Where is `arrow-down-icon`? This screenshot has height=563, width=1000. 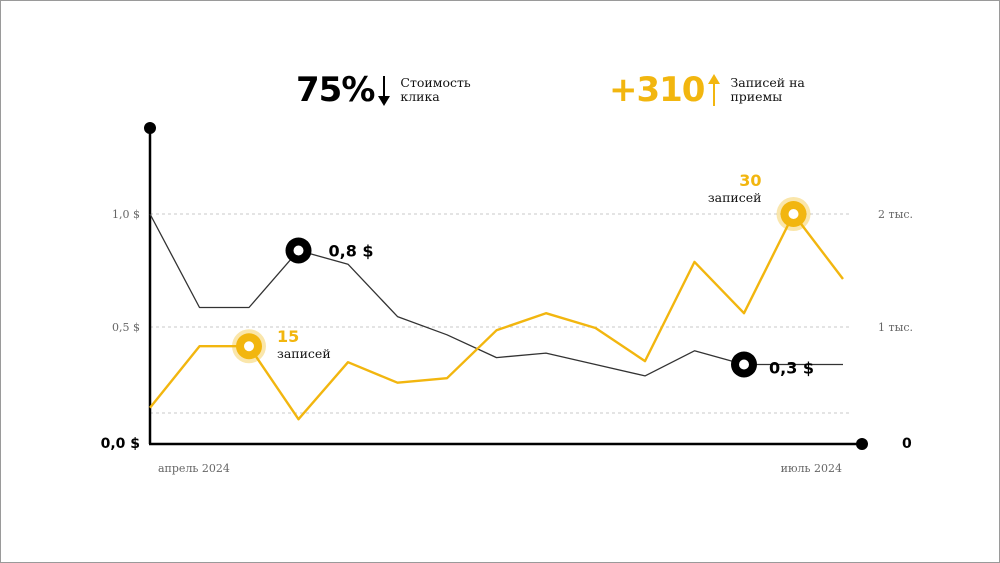
arrow-down-icon is located at coordinates (384, 91).